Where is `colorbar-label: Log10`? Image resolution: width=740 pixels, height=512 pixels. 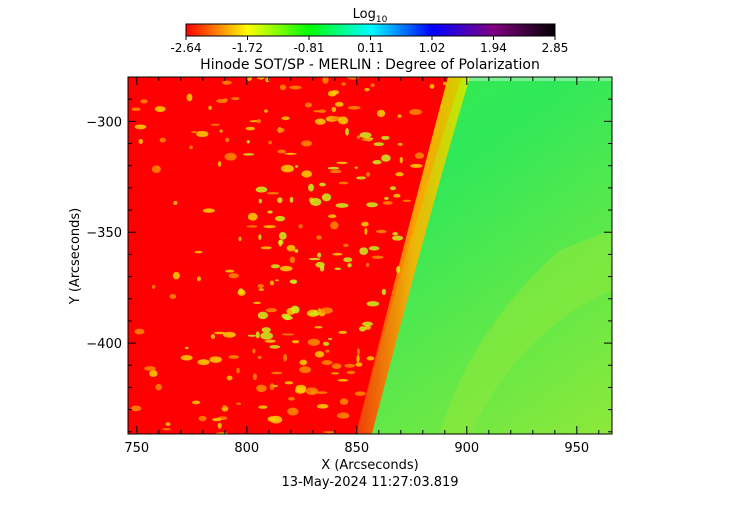
colorbar-label: Log10 is located at coordinates (370, 16).